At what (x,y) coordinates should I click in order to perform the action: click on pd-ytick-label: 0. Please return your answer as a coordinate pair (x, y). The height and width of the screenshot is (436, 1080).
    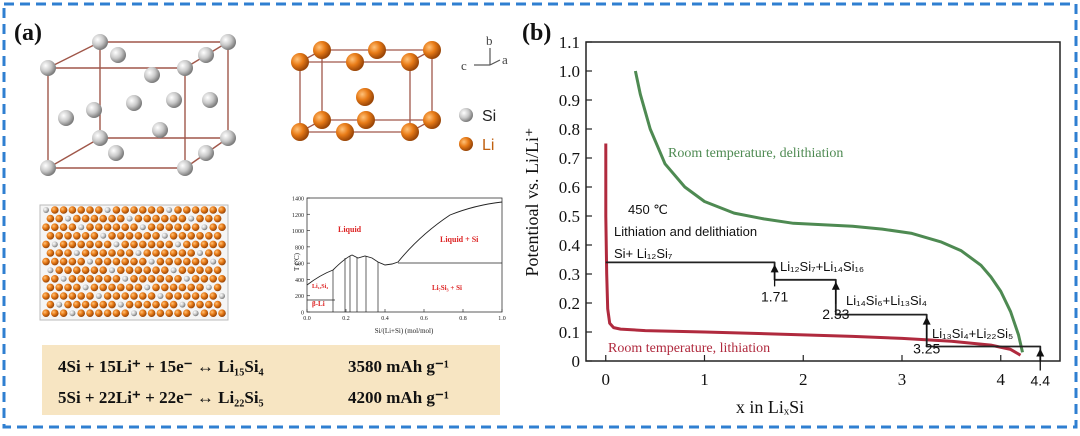
    Looking at the image, I should click on (302, 314).